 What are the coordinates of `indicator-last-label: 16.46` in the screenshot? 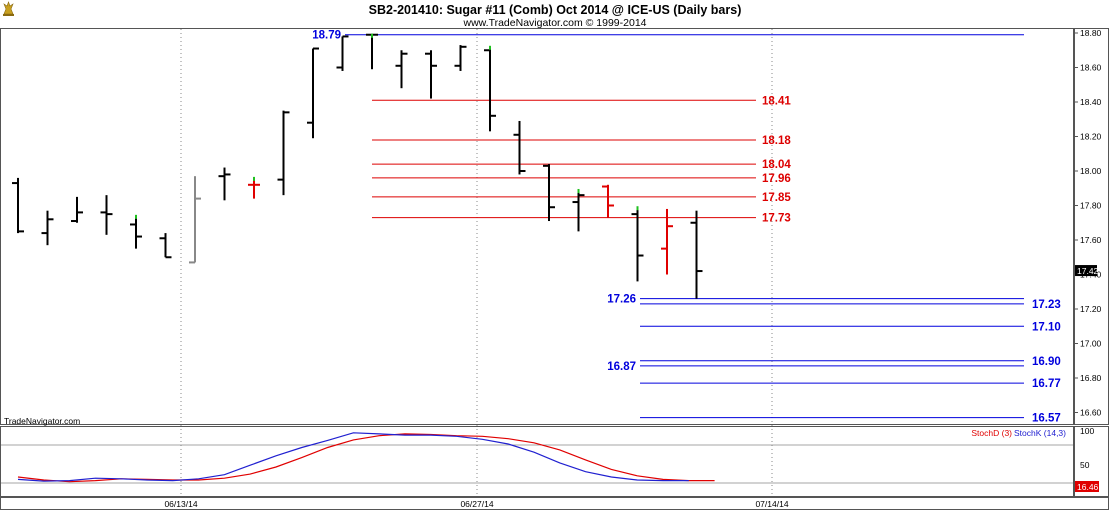 It's located at (1088, 487).